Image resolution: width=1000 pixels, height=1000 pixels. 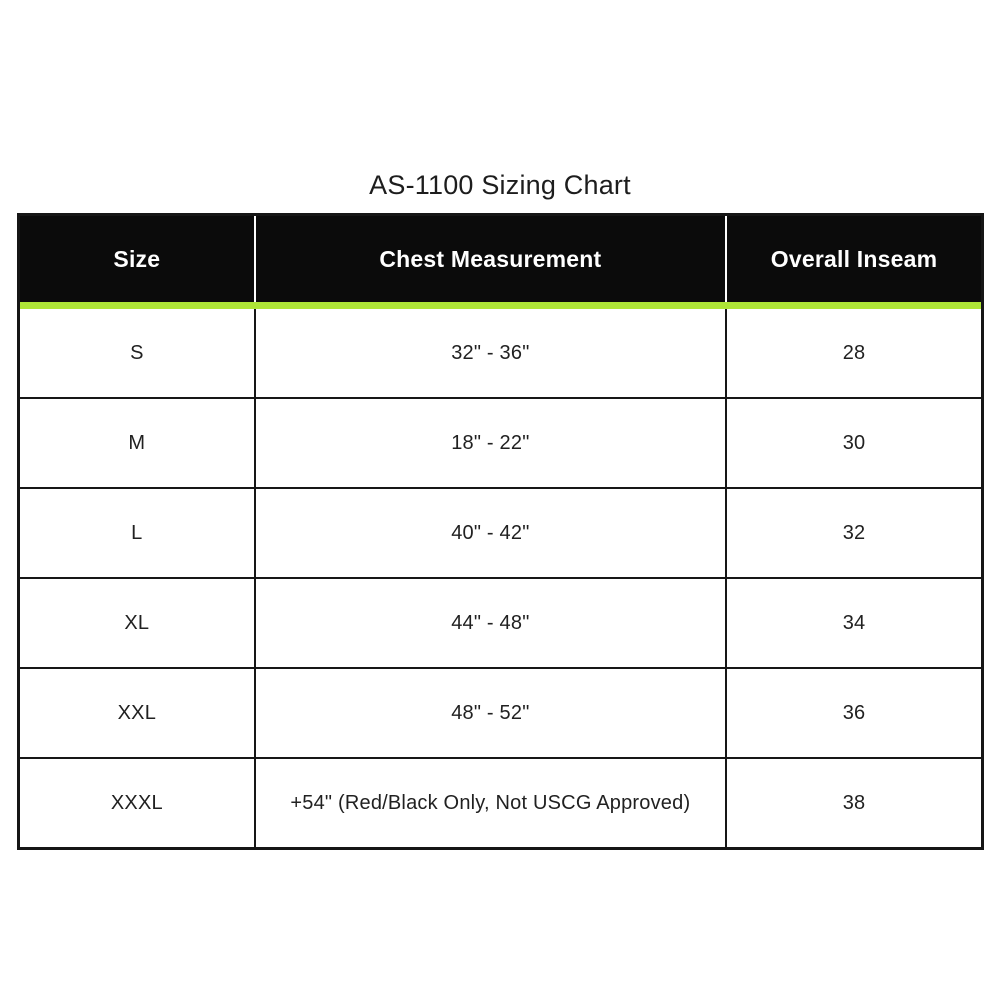 I want to click on column-header-overall-inseam: Overall Inseam, so click(x=854, y=258).